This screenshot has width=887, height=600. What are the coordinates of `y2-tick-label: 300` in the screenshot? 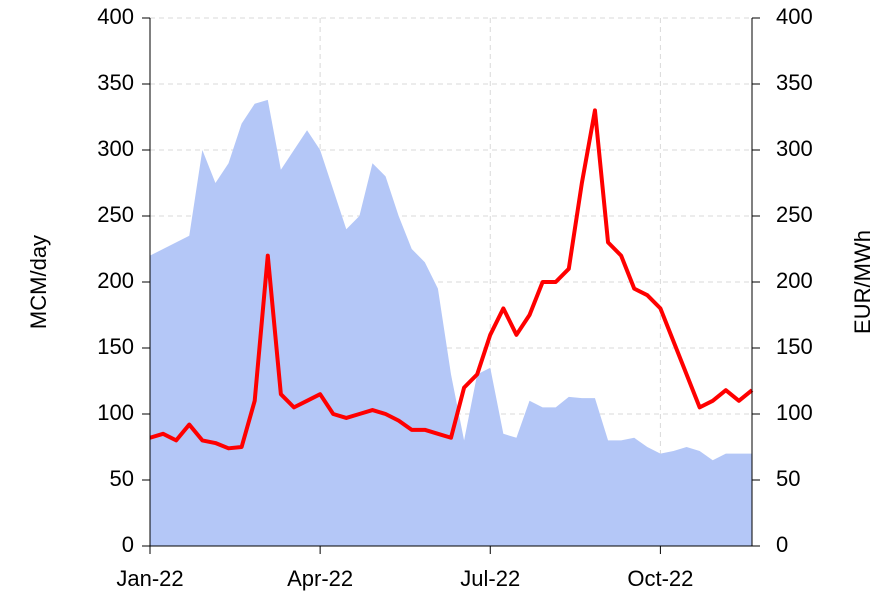 It's located at (794, 148).